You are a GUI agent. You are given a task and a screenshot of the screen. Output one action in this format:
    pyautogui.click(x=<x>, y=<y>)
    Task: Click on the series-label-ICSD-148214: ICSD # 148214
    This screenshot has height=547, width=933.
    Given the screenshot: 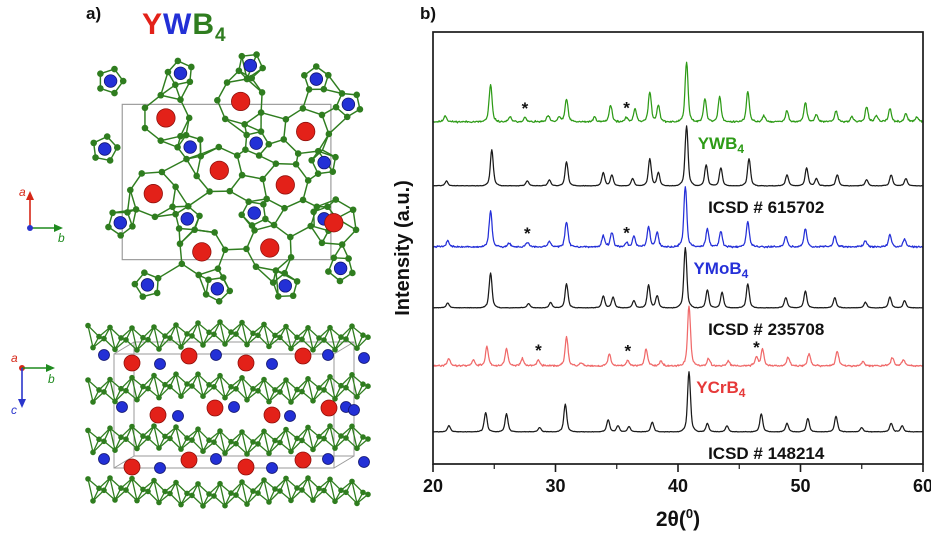 What is the action you would take?
    pyautogui.click(x=766, y=453)
    